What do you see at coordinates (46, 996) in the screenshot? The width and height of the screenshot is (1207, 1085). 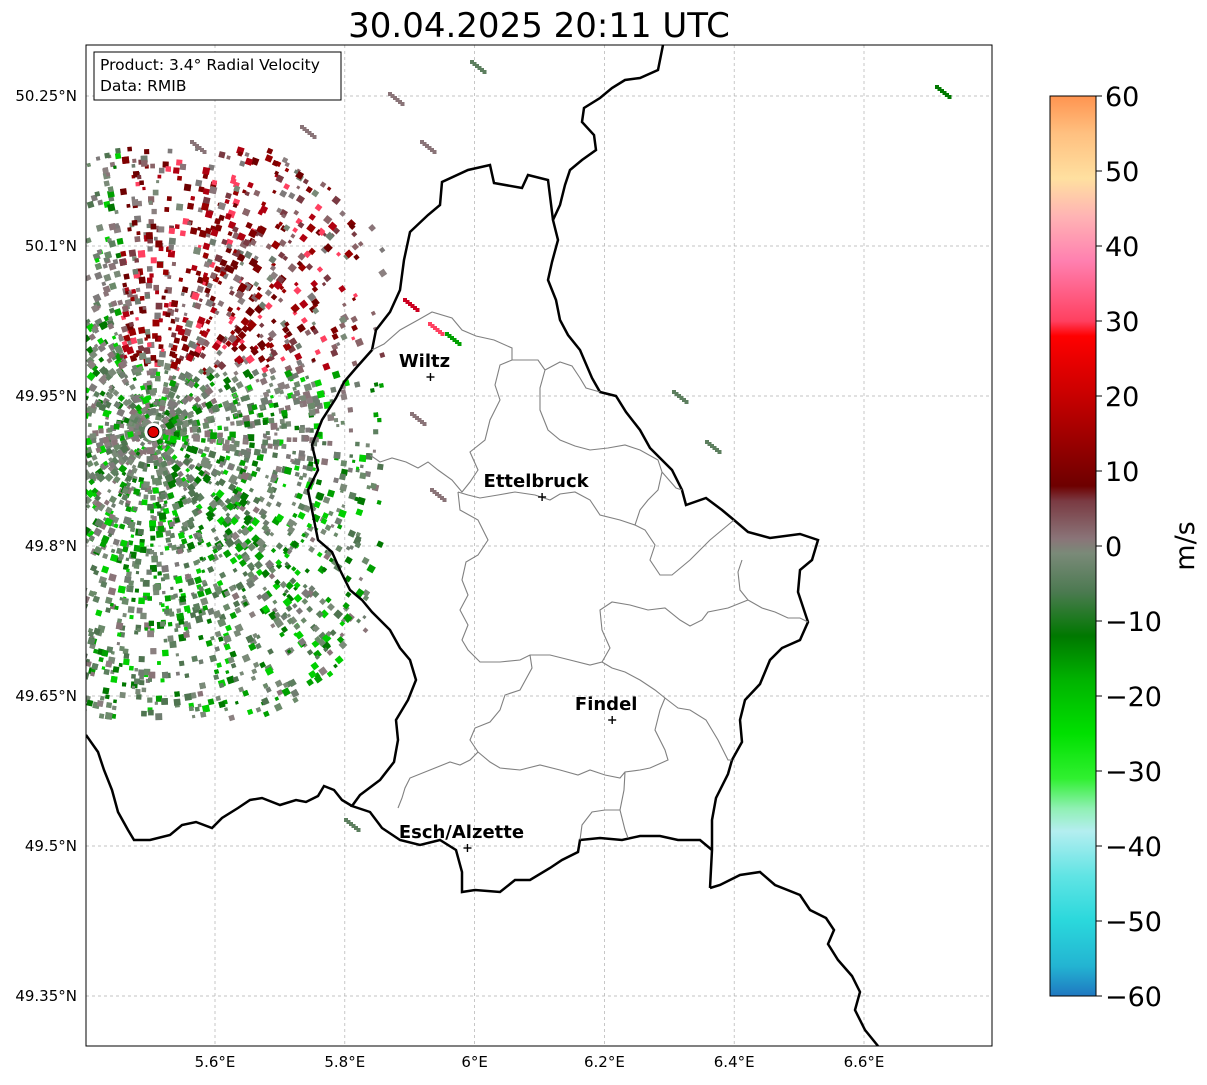 I see `lat-tick-label-6: 49.35°N` at bounding box center [46, 996].